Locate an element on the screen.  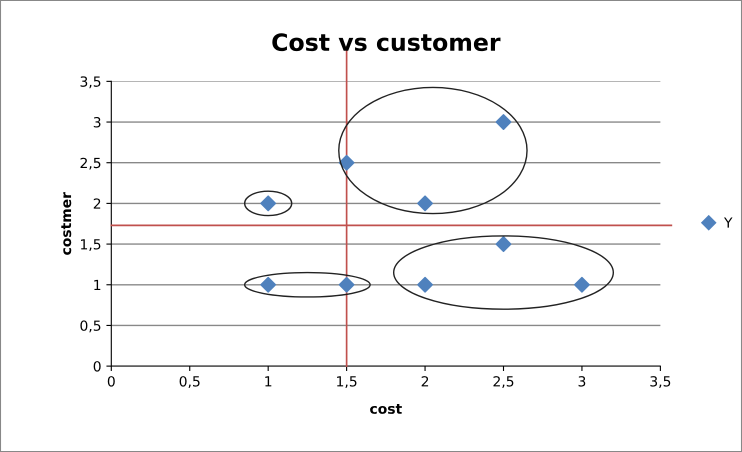
y-tick-label: 0,5 is located at coordinates (90, 326).